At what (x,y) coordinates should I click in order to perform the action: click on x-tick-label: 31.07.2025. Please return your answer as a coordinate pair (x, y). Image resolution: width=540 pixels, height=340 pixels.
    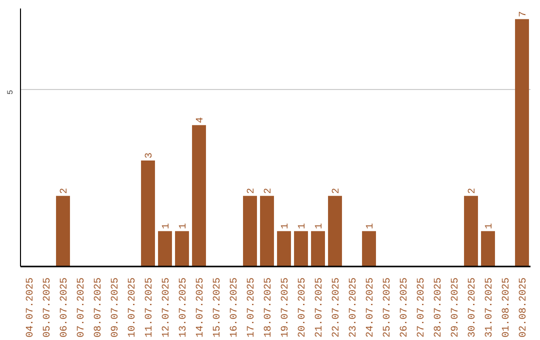
    Looking at the image, I should click on (490, 307).